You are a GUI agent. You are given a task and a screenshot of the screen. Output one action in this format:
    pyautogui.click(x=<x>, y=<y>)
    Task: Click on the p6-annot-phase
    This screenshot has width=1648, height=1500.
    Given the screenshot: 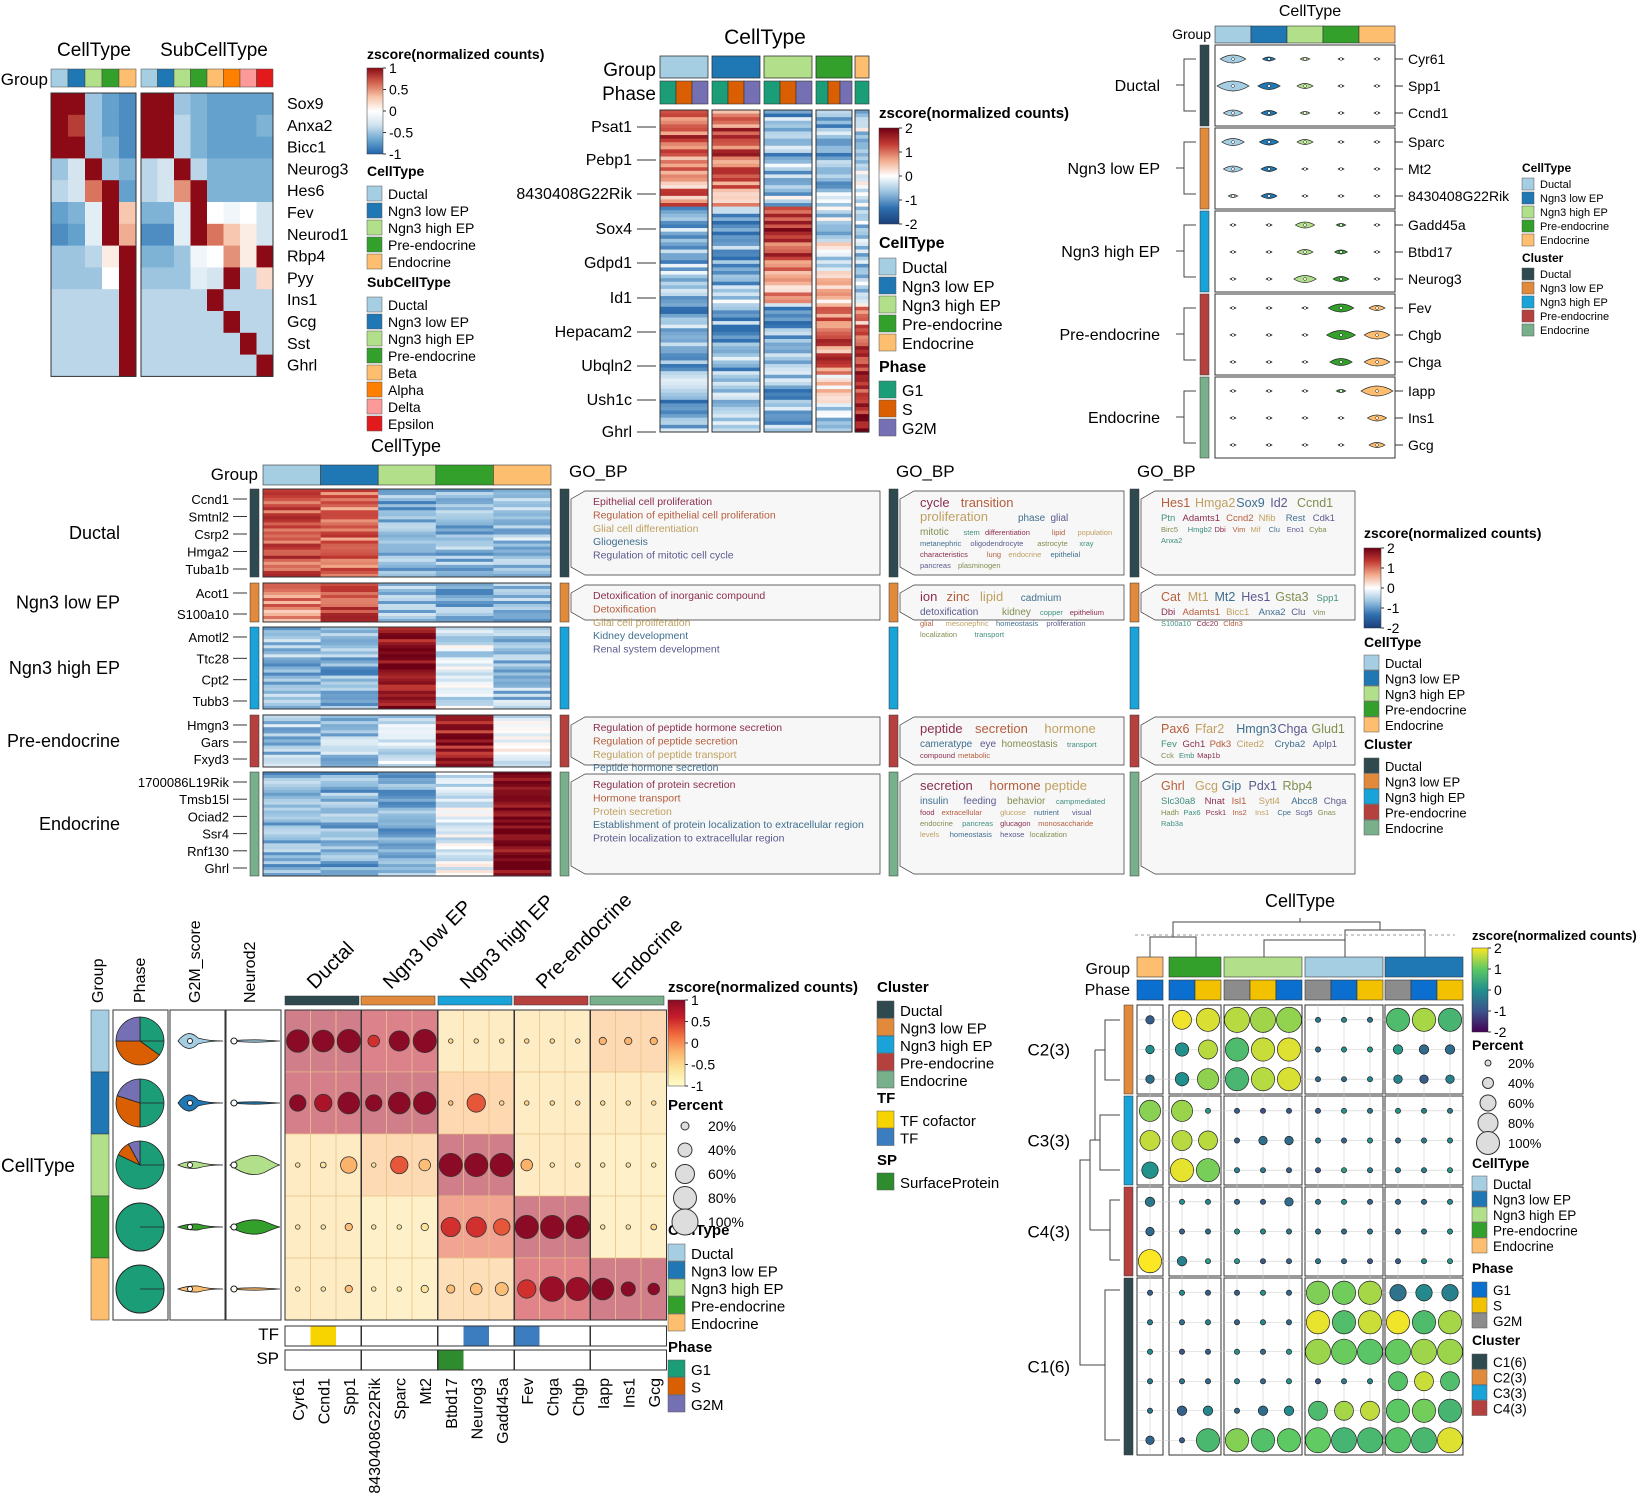 What is the action you would take?
    pyautogui.click(x=1289, y=990)
    